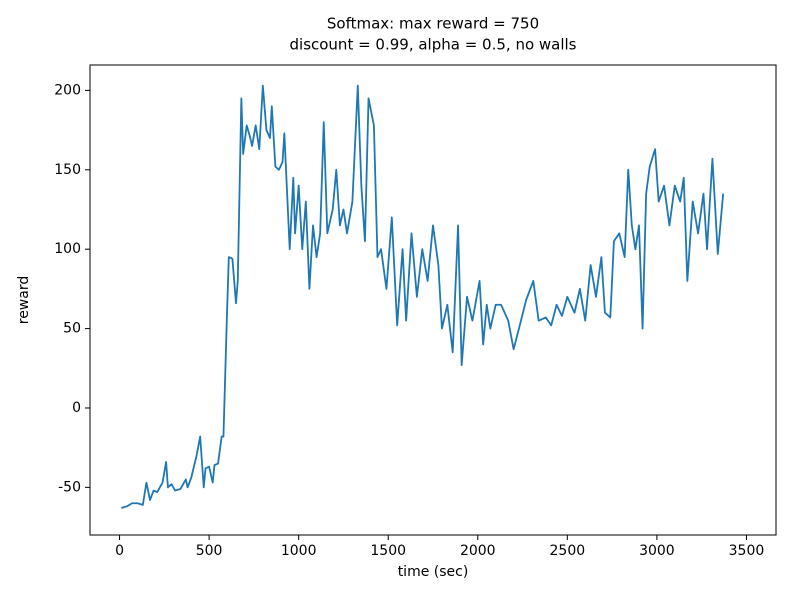  I want to click on y-tick-label: 200, so click(67, 90).